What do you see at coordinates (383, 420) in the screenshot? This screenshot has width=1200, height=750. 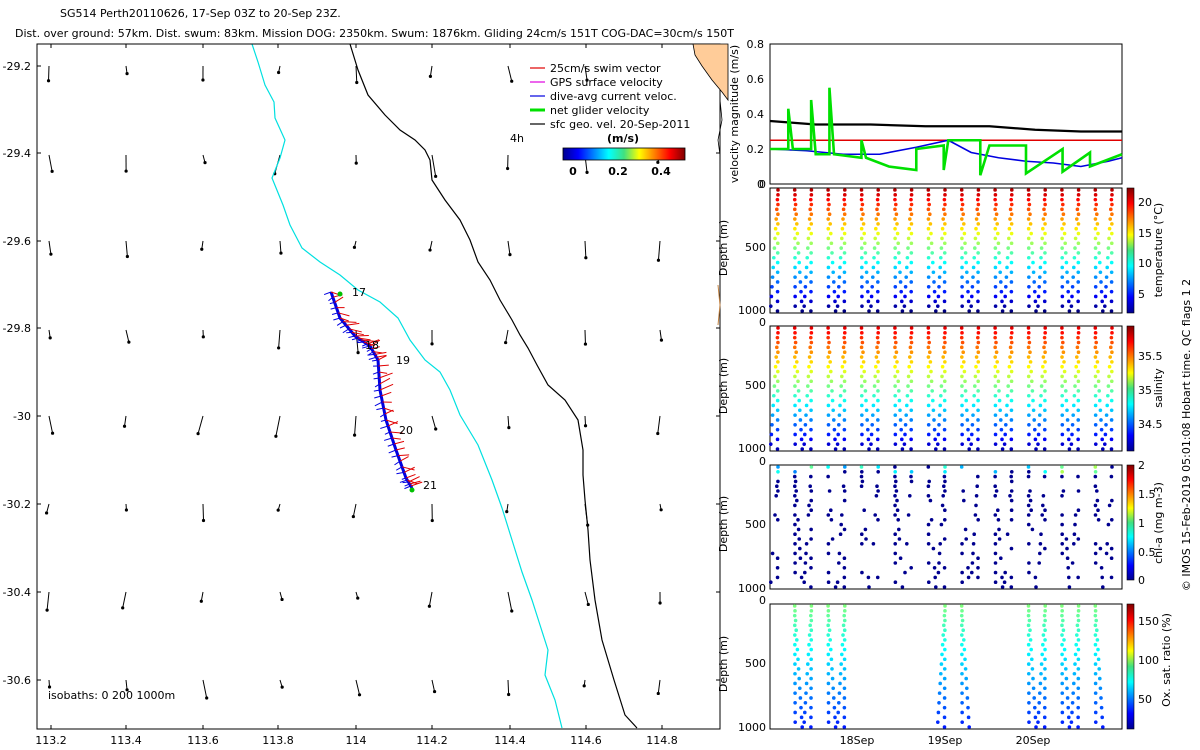 I see `dive-avg-vector` at bounding box center [383, 420].